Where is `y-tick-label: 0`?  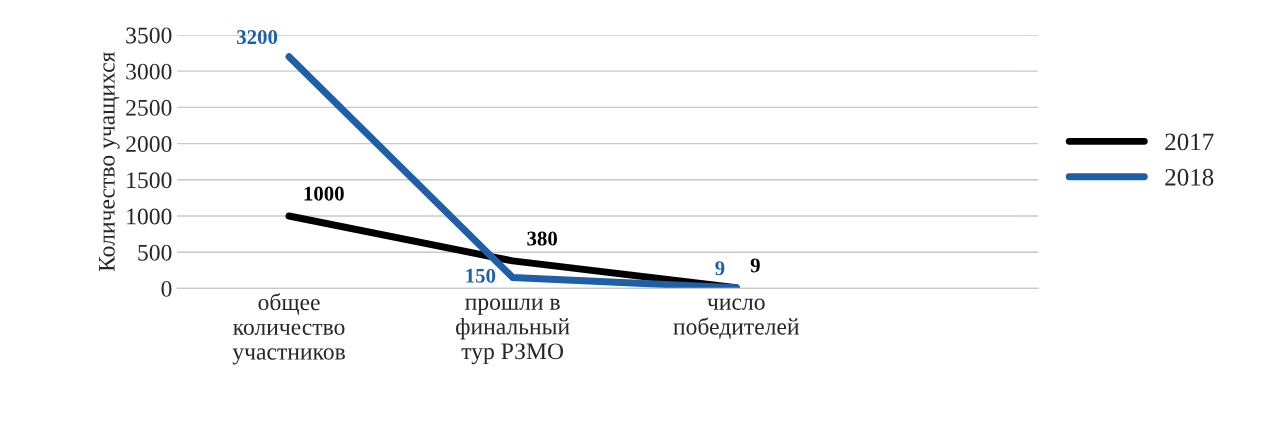
y-tick-label: 0 is located at coordinates (166, 288).